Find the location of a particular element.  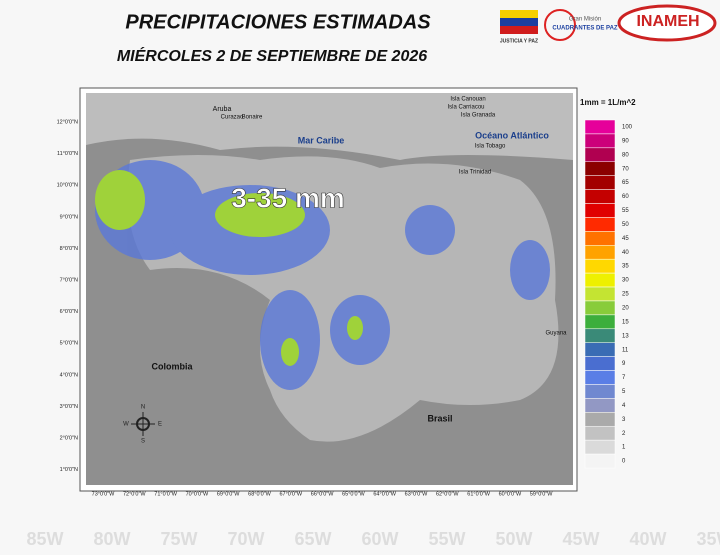

legend-label: 100 is located at coordinates (627, 128).